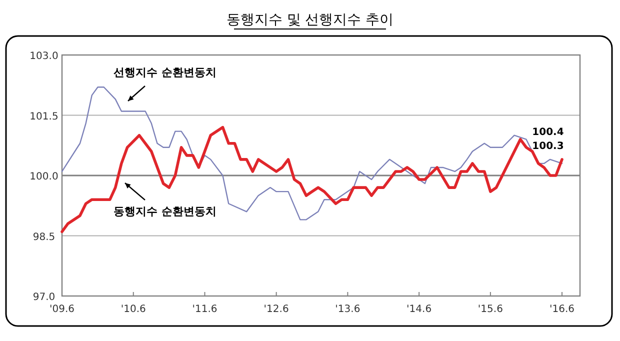 The height and width of the screenshot is (341, 620). Describe the element at coordinates (276, 309) in the screenshot. I see `x-tick-label: '12.6` at that location.